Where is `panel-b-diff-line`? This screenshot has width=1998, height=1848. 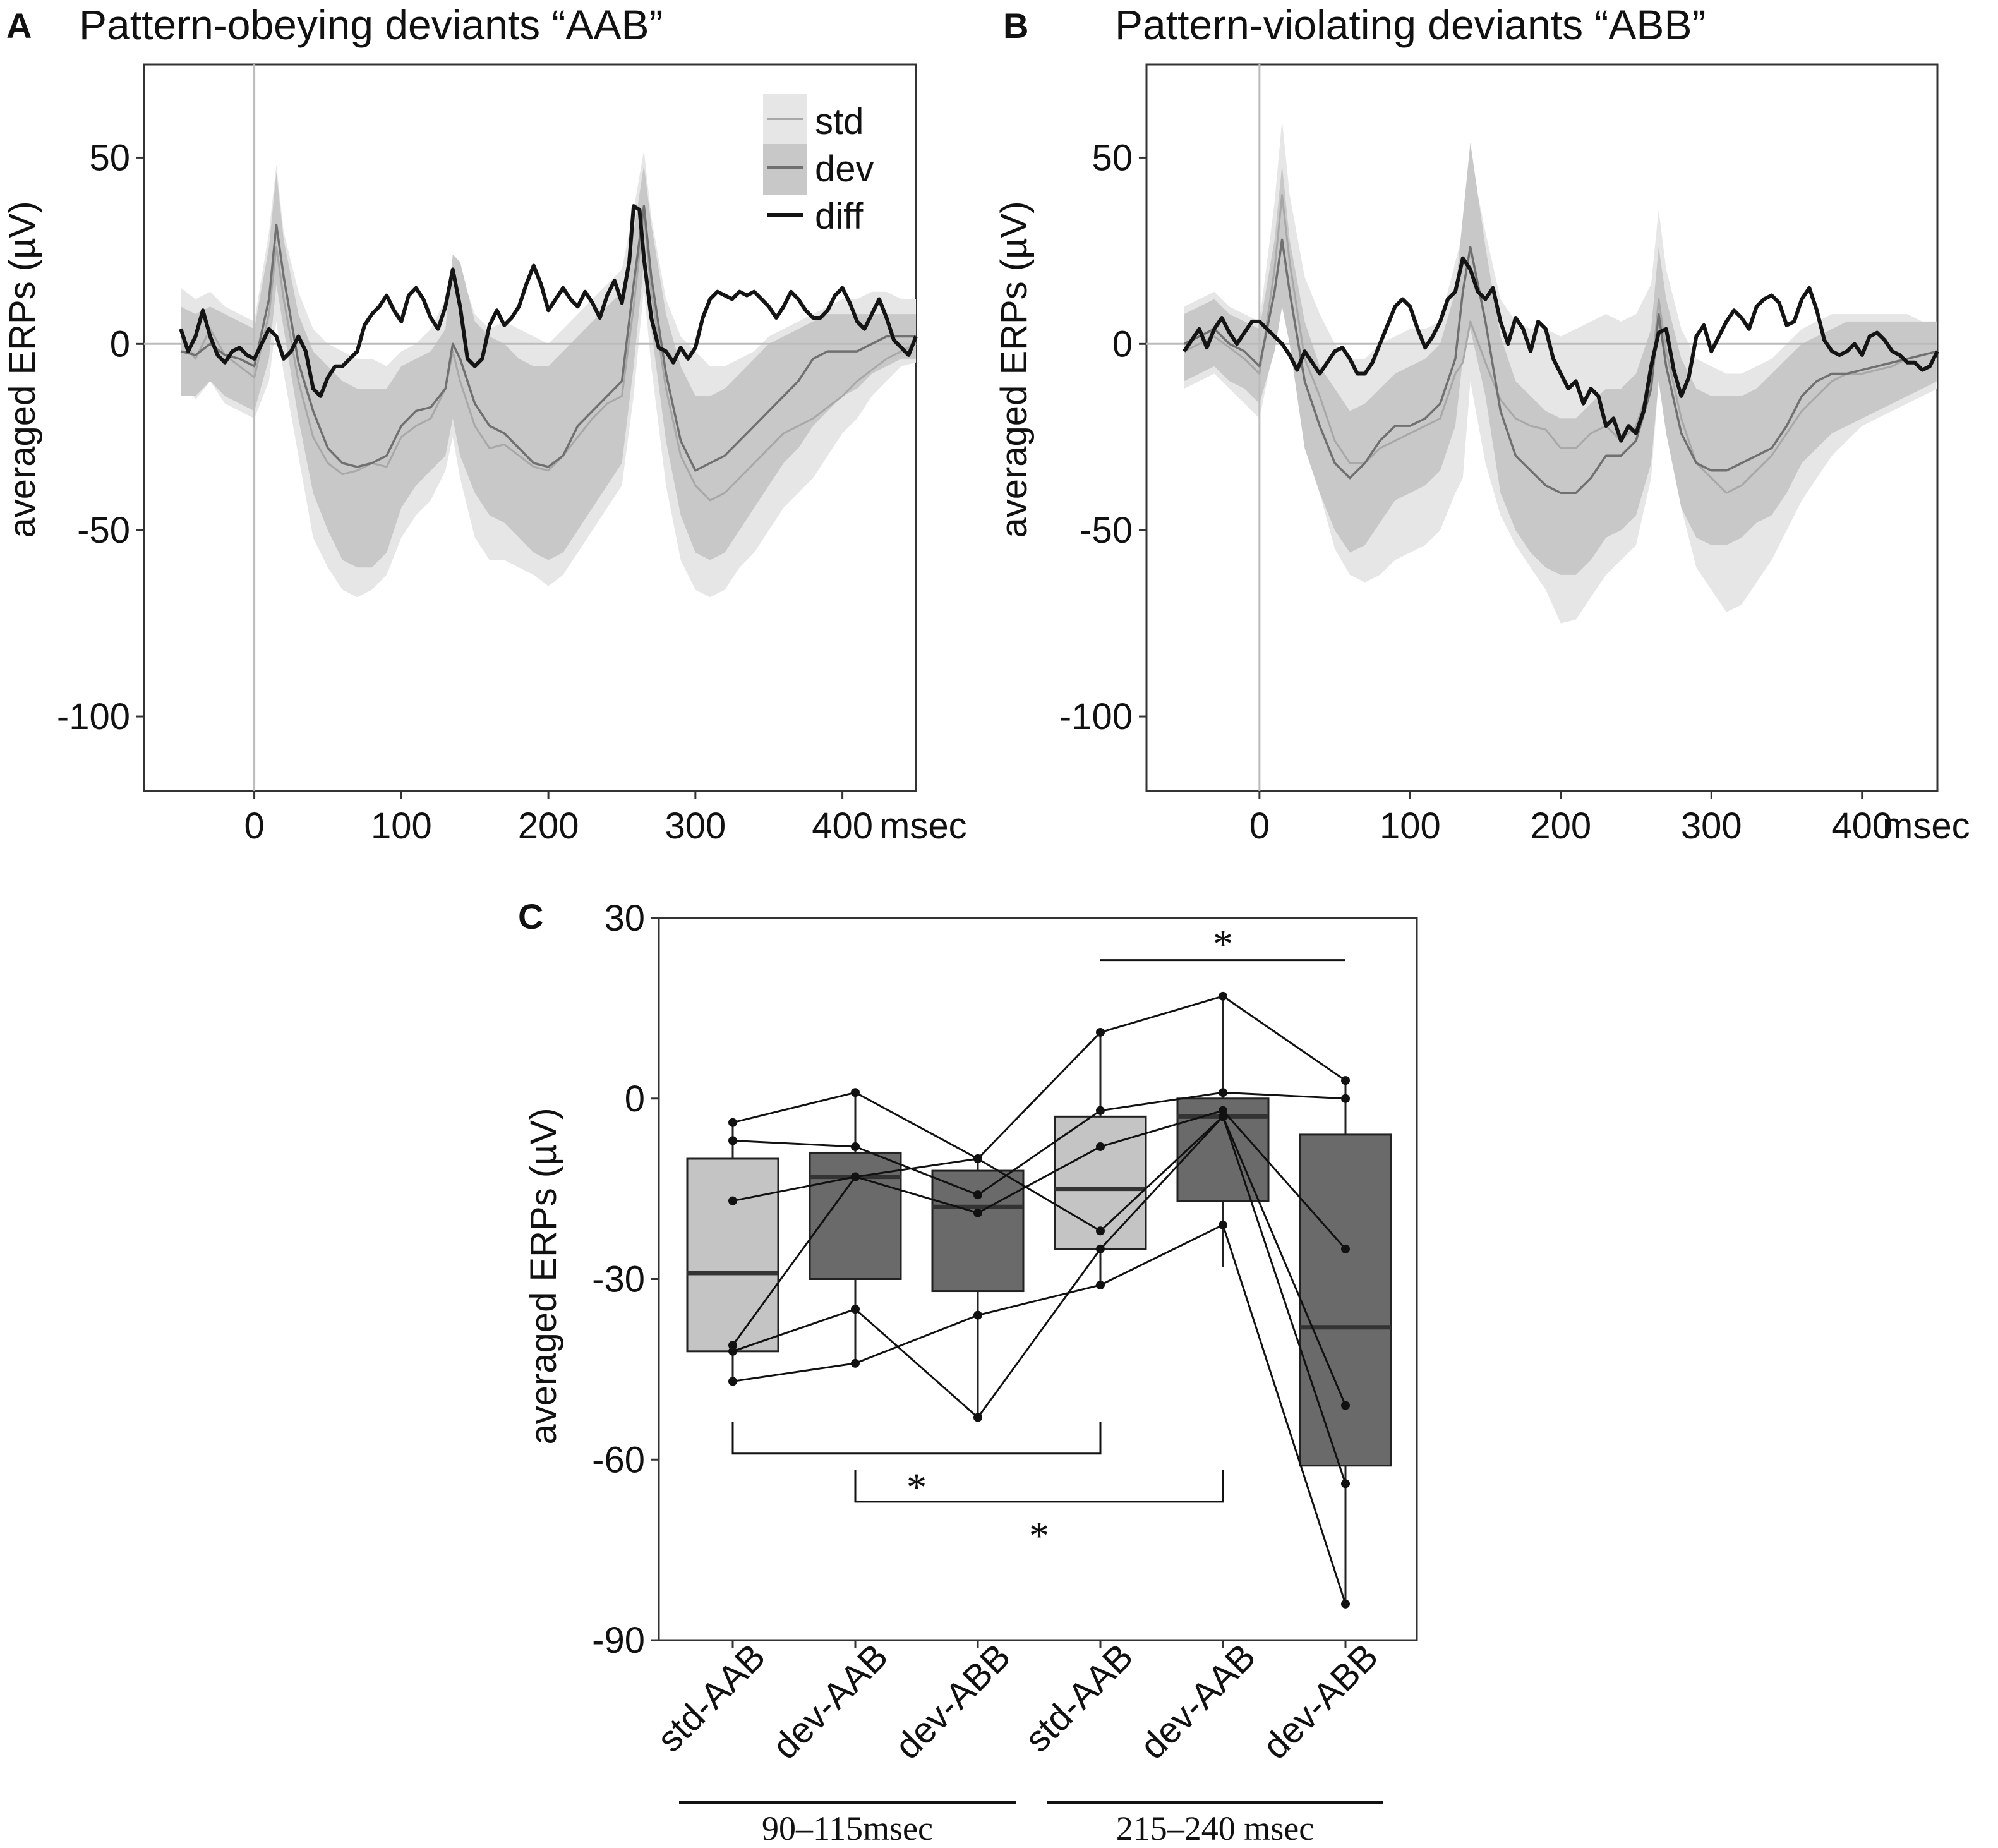
panel-b-diff-line is located at coordinates (1561, 350).